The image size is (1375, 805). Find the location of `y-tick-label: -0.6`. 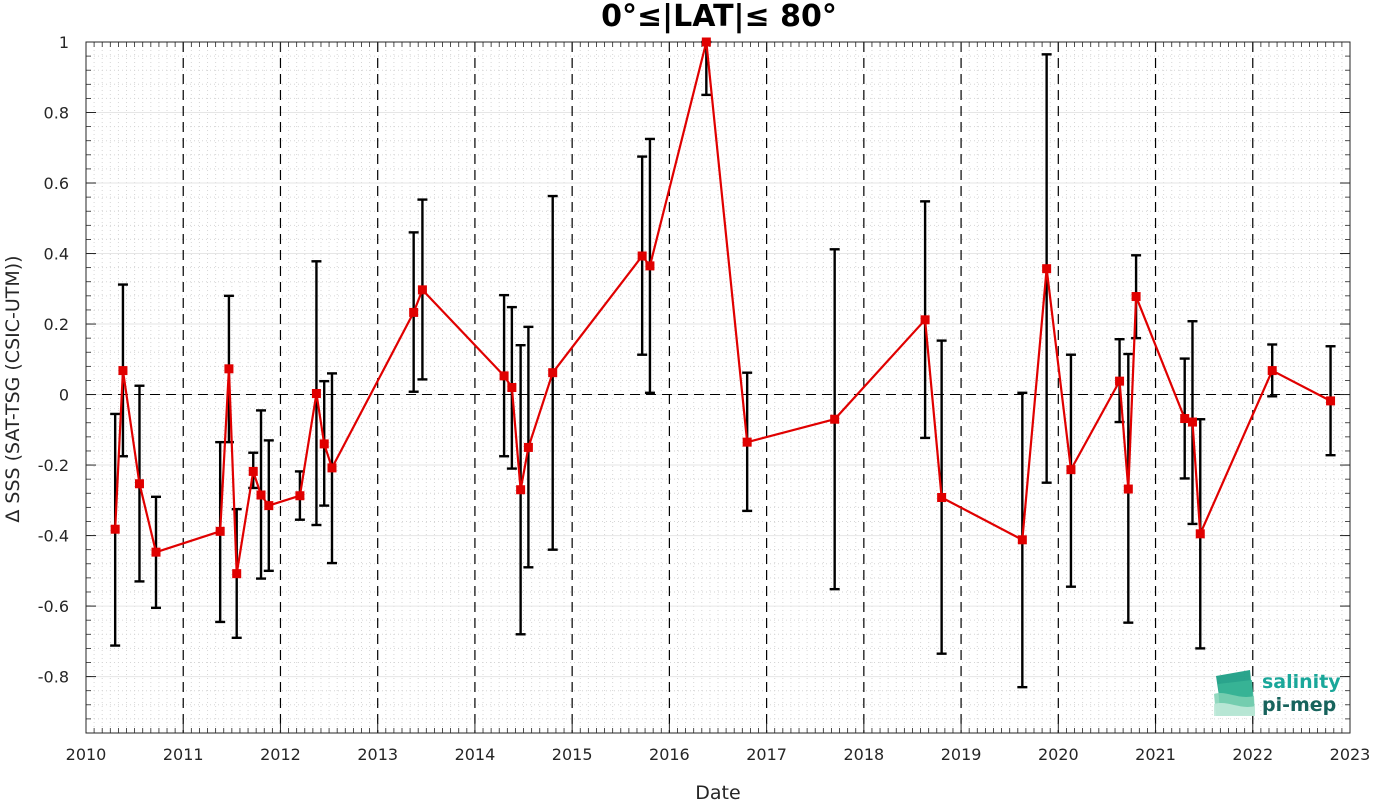

y-tick-label: -0.6 is located at coordinates (53, 606).